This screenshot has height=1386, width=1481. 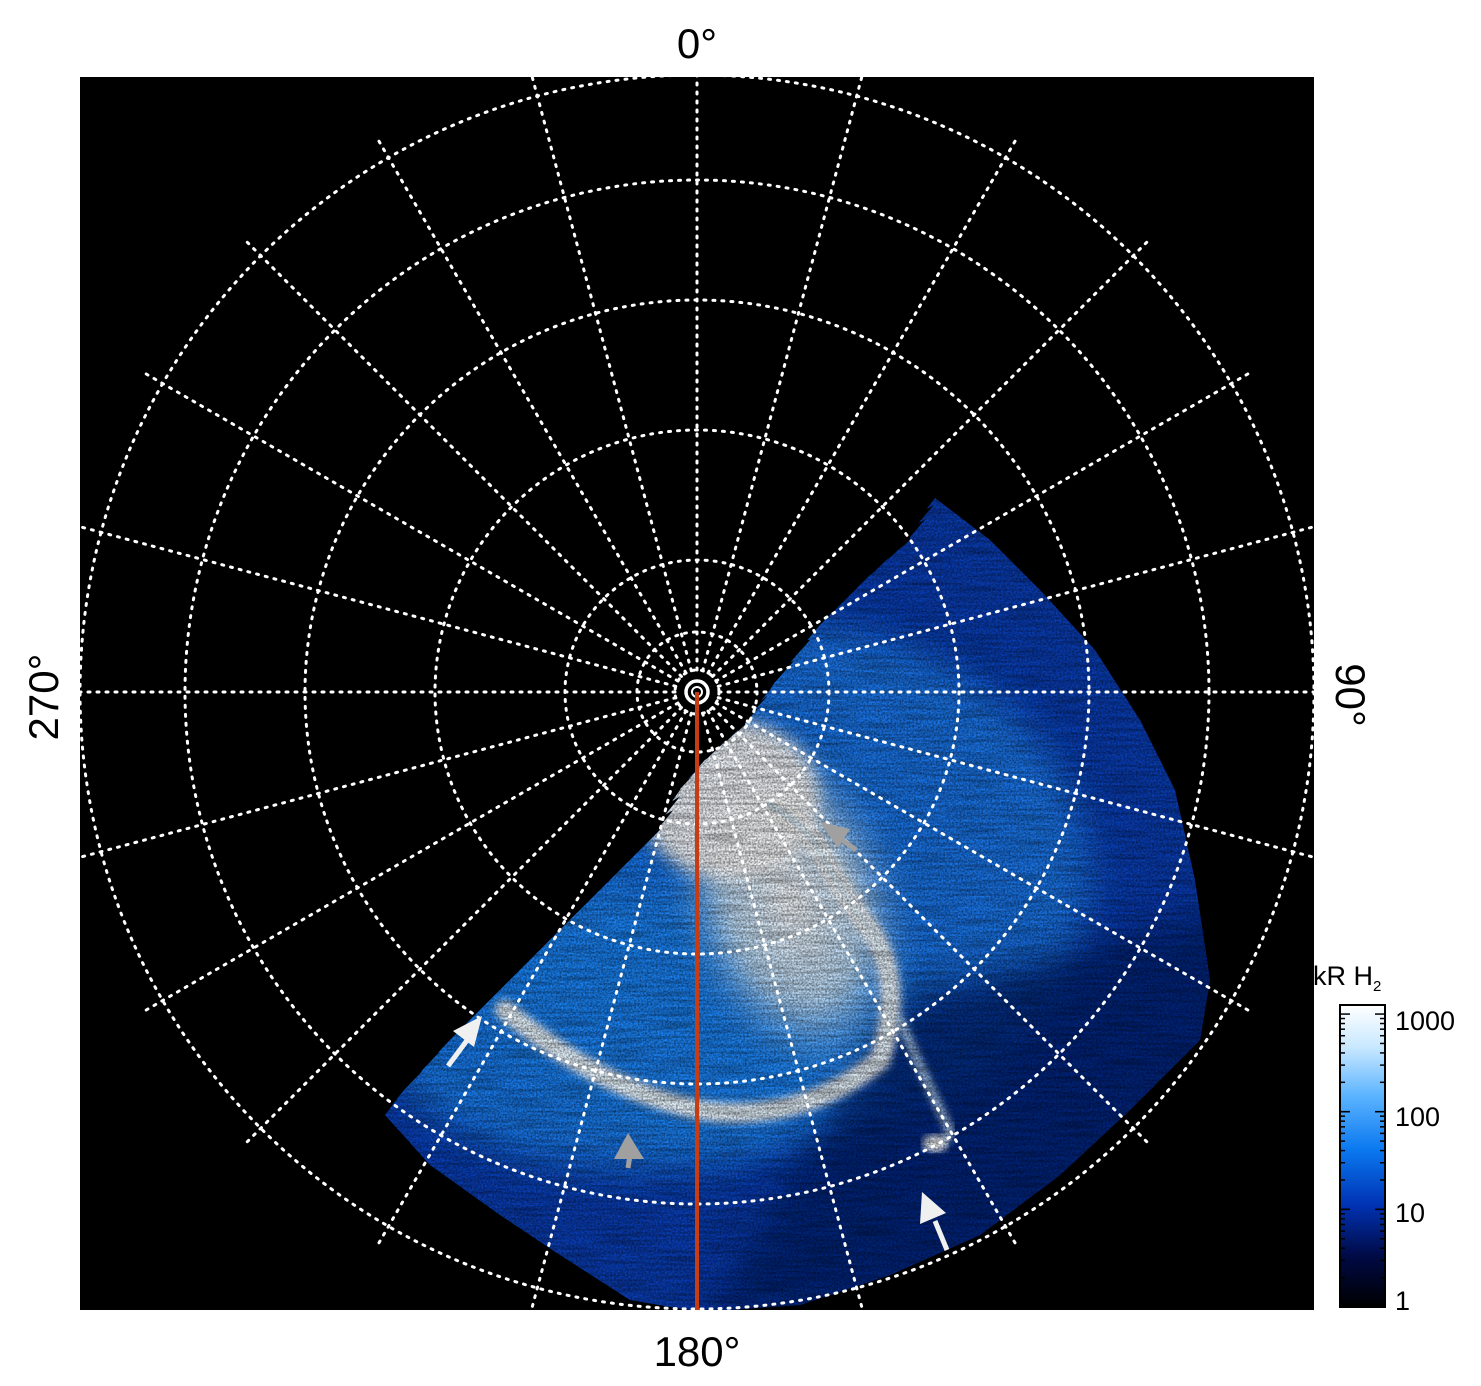 What do you see at coordinates (1362, 1156) in the screenshot?
I see `colorbar-gradient` at bounding box center [1362, 1156].